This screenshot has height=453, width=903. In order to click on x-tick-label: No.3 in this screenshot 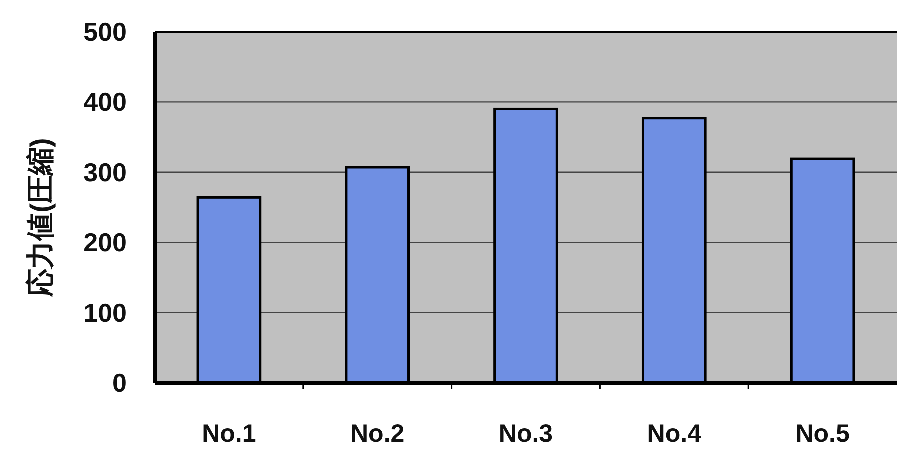, I will do `click(526, 434)`.